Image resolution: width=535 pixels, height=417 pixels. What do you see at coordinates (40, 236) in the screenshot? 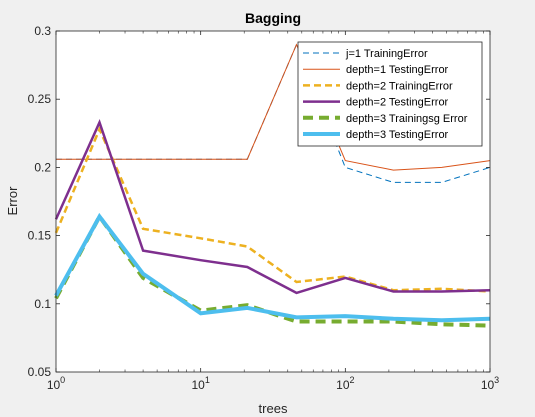
I see `y-tick-label: 0.15` at bounding box center [40, 236].